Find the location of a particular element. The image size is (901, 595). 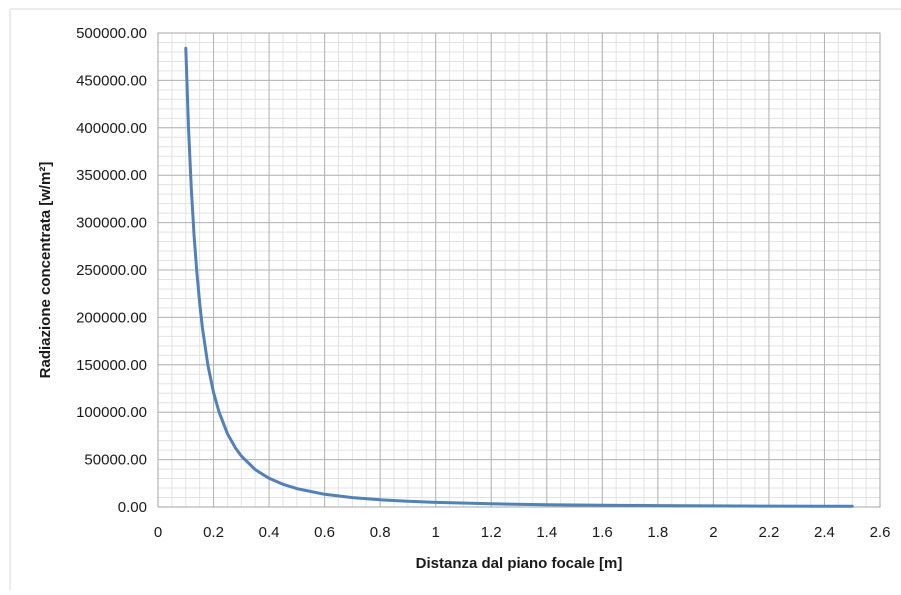

x-tick-label: 0.4 is located at coordinates (269, 532).